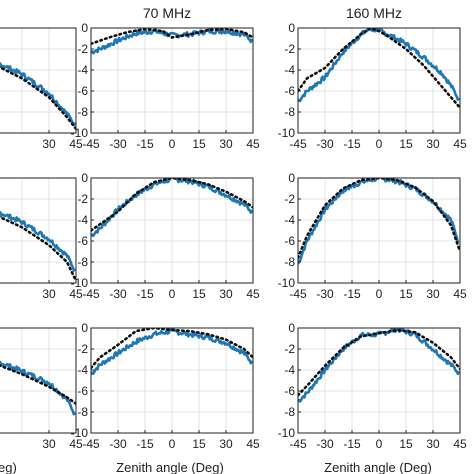 The height and width of the screenshot is (474, 474). I want to click on chart-panel-r1-c3: -45 -30 -15 0 15 30 45 0 -2 -4 -6 -8 -10, so click(372, 86).